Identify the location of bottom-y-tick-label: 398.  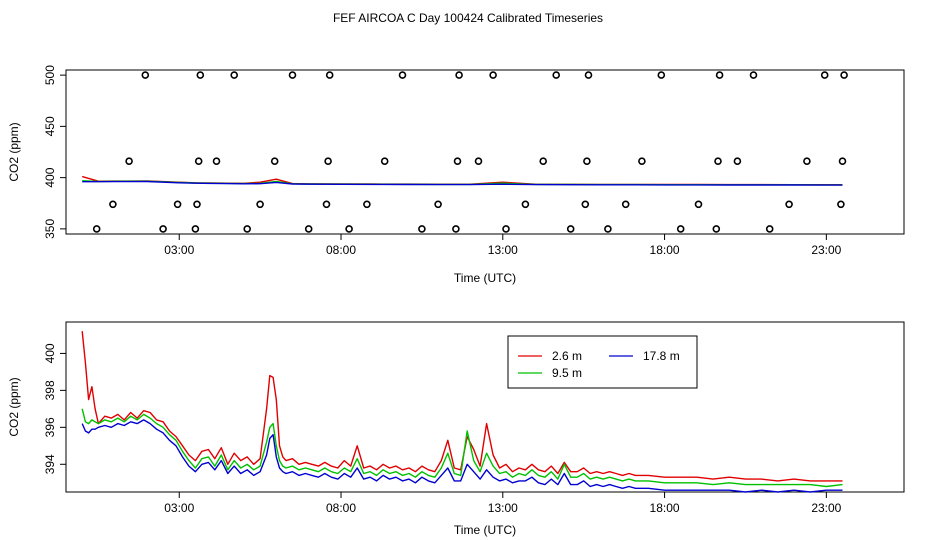
(50, 390).